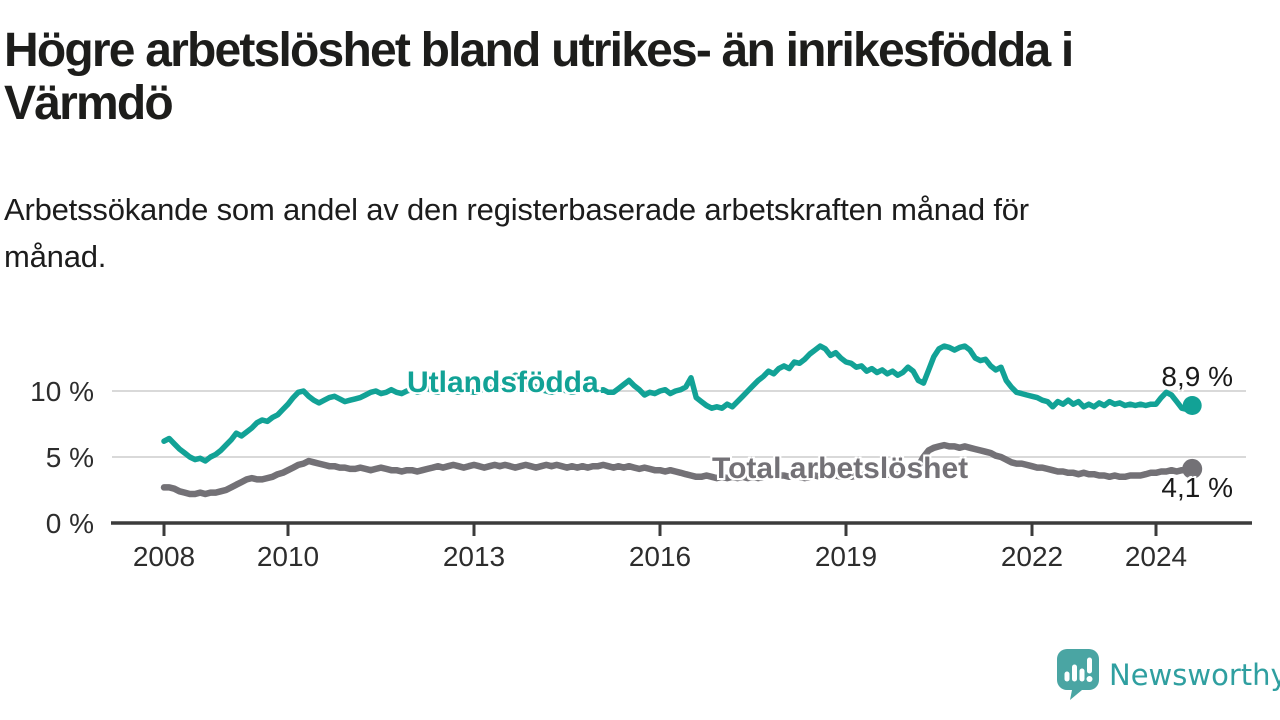 This screenshot has width=1280, height=720. What do you see at coordinates (474, 556) in the screenshot?
I see `x-tick-label: 2013` at bounding box center [474, 556].